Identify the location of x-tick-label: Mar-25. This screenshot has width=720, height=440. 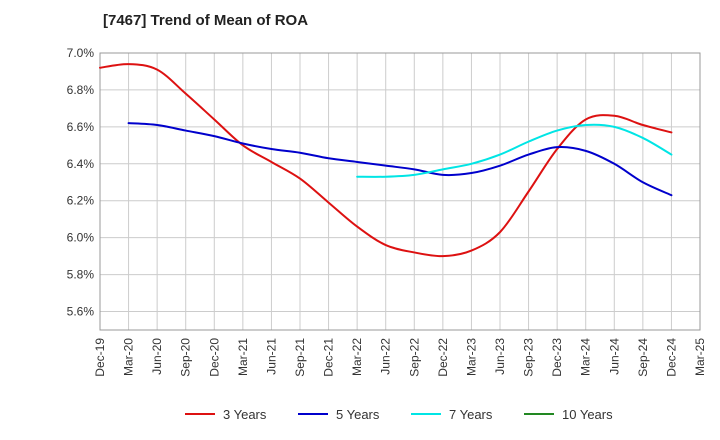
(700, 357).